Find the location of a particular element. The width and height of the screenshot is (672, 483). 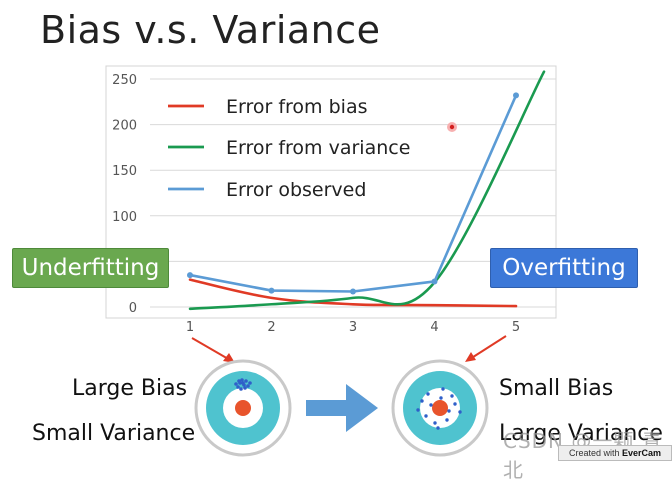

pointer-arrow-left is located at coordinates (213, 350).